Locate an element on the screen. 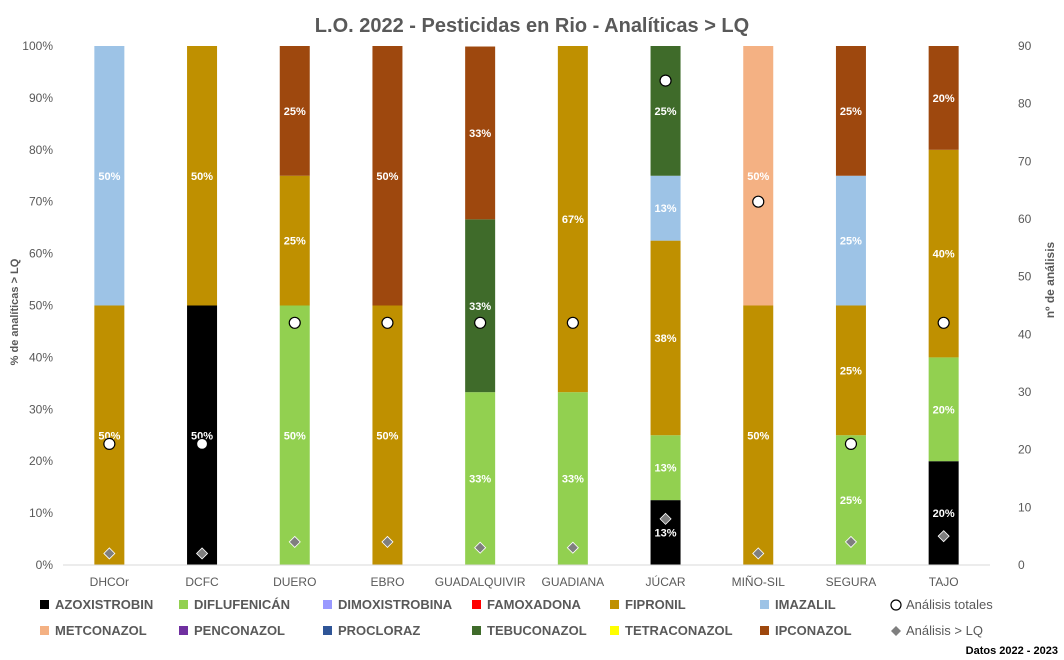 The width and height of the screenshot is (1064, 660). bar-data-label: 38% is located at coordinates (666, 339).